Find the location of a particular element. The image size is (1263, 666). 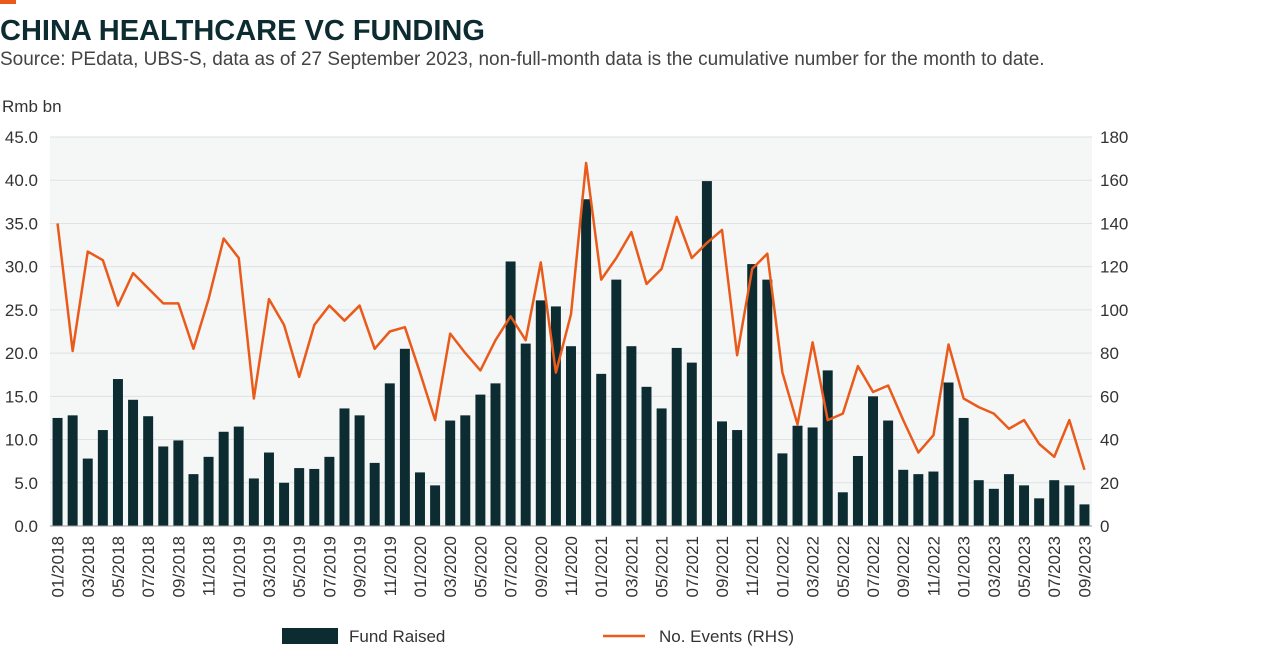

y-axis-label: Rmb bn is located at coordinates (32, 106).